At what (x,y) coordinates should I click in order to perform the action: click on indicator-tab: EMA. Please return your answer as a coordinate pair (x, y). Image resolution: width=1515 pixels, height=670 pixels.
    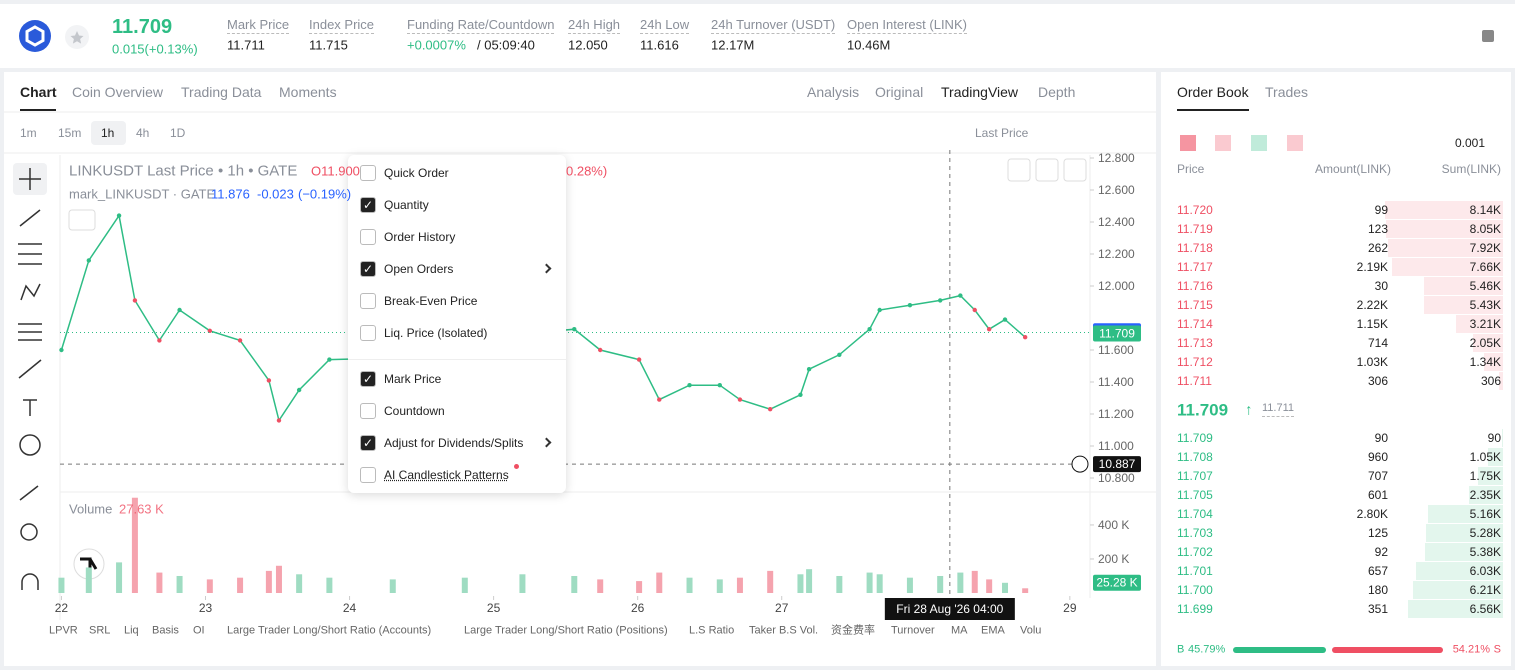
    Looking at the image, I should click on (993, 630).